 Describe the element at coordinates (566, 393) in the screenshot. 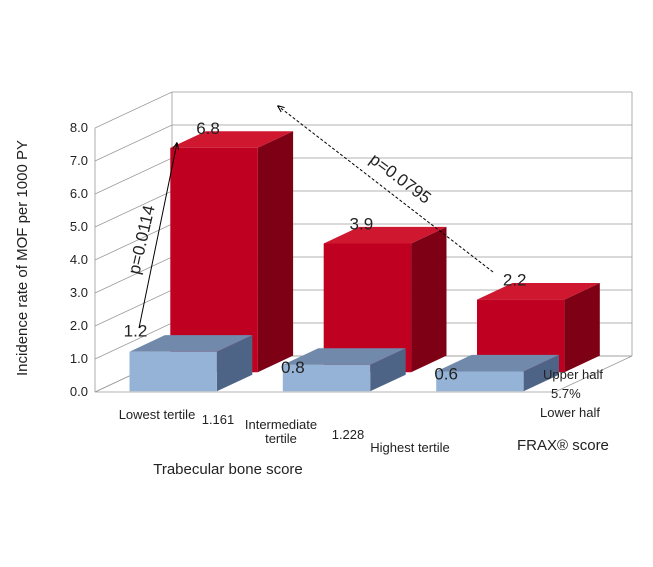

I see `depth-cutpoint-label: 5.7%` at that location.